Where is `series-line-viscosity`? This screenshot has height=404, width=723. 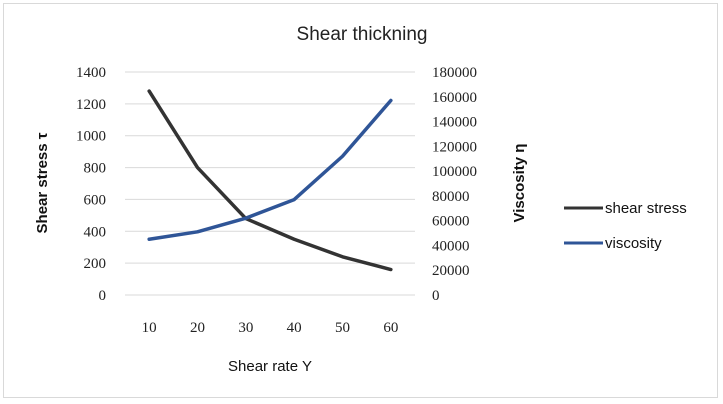
series-line-viscosity is located at coordinates (270, 169).